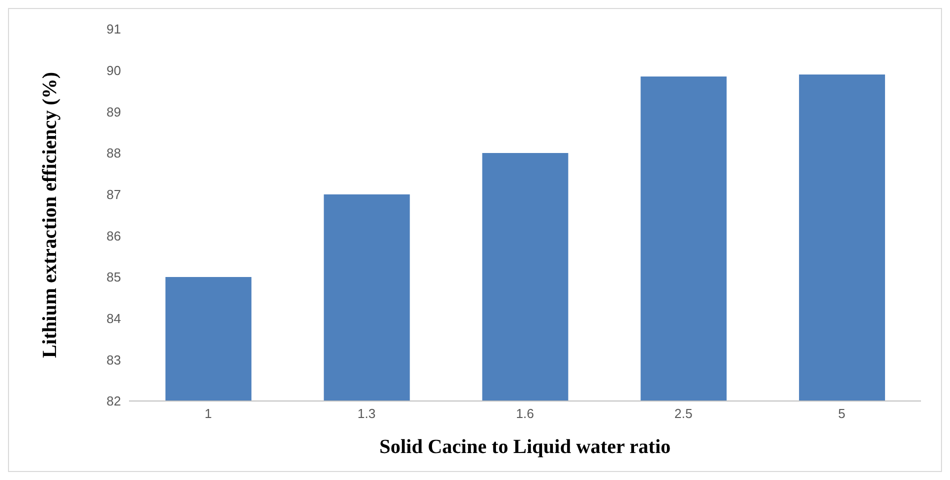  What do you see at coordinates (50, 215) in the screenshot?
I see `y-axis-title: Lithium extraction efficiency (%)` at bounding box center [50, 215].